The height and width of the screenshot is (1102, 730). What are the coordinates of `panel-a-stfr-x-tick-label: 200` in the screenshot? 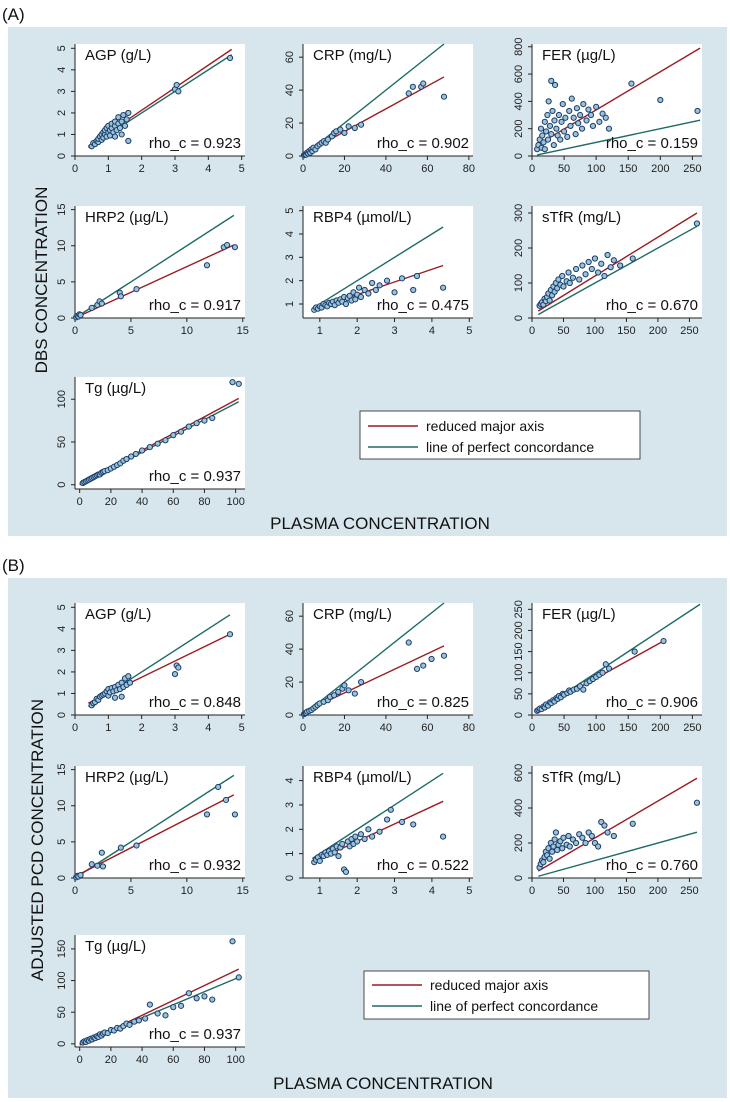 It's located at (658, 331).